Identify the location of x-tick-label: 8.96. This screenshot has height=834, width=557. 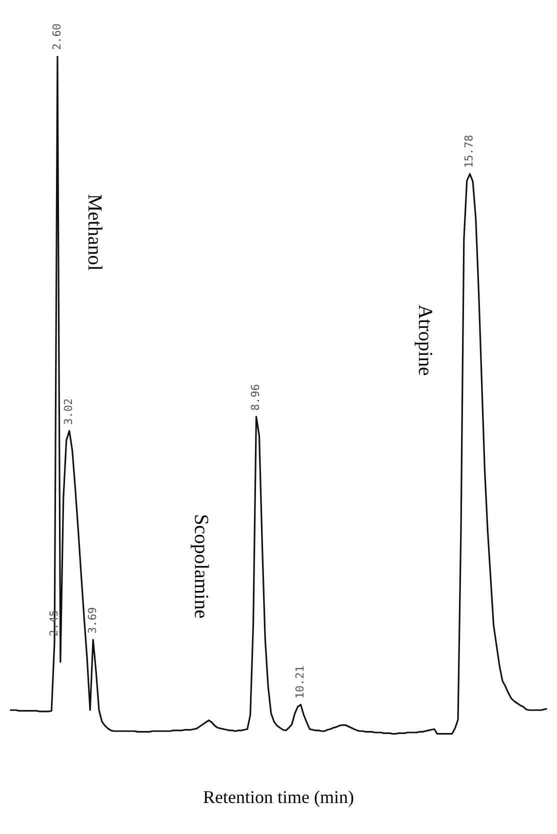
(255, 397).